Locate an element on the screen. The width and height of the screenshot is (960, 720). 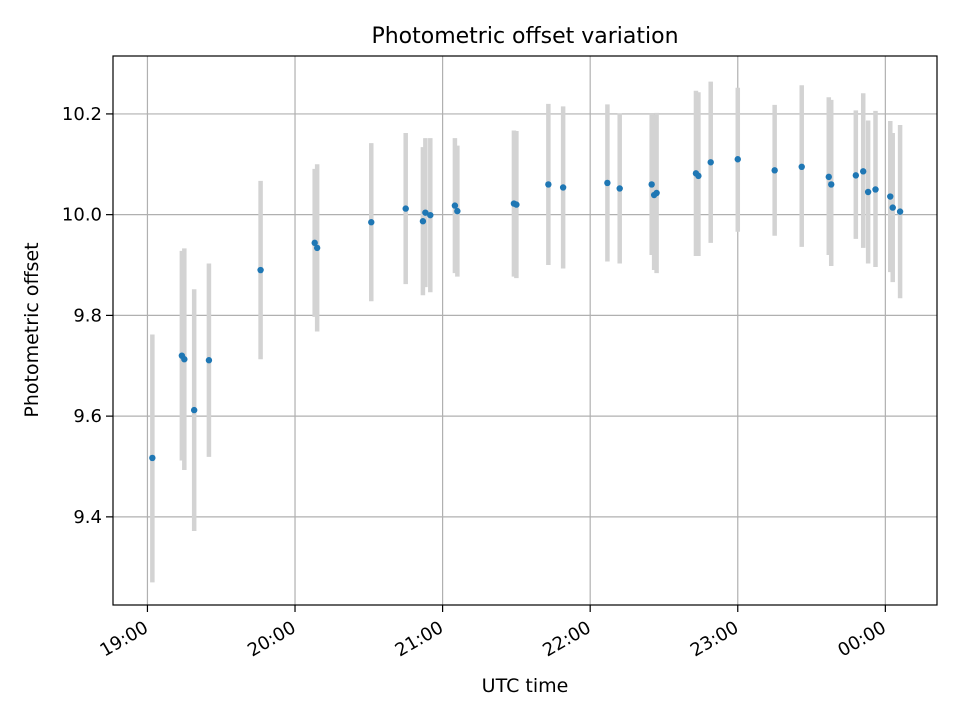
y-tick-label: 9.8 is located at coordinates (87, 315).